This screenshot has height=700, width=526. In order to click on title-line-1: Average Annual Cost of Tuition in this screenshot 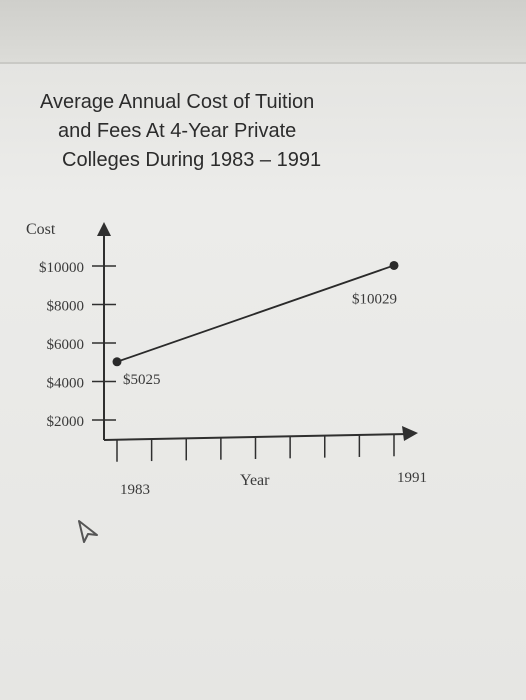, I will do `click(177, 102)`.